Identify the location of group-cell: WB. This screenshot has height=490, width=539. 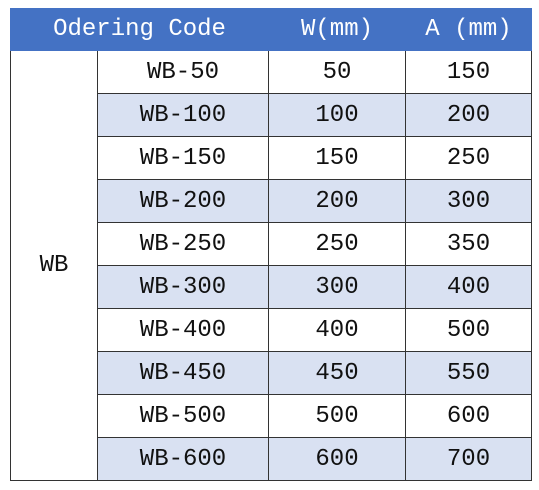
(54, 265).